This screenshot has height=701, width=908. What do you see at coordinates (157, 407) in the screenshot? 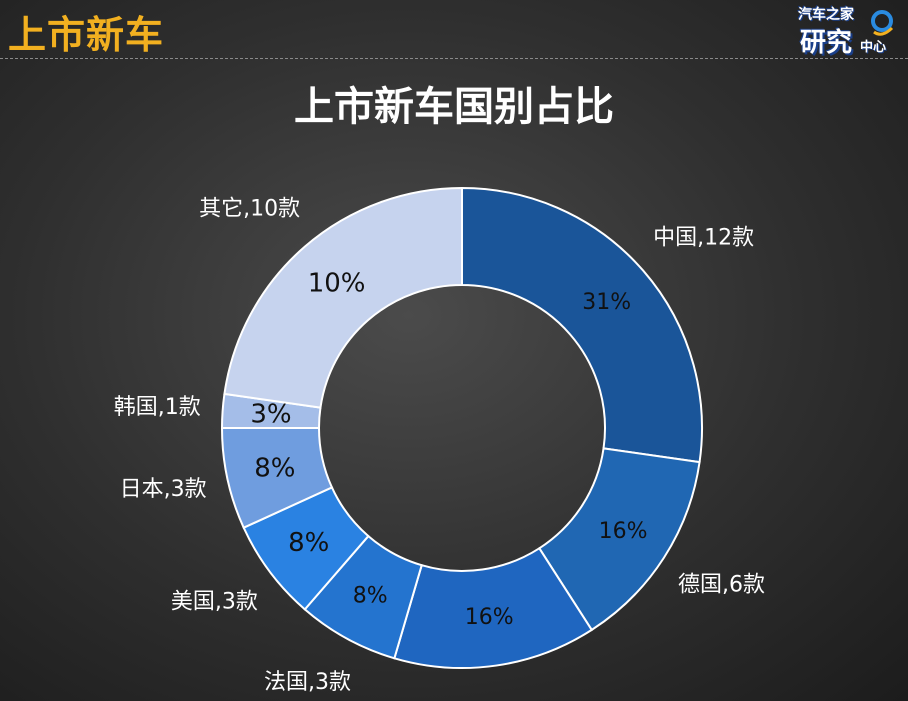
I see `slice-category-label-7: 韩国,1款` at bounding box center [157, 407].